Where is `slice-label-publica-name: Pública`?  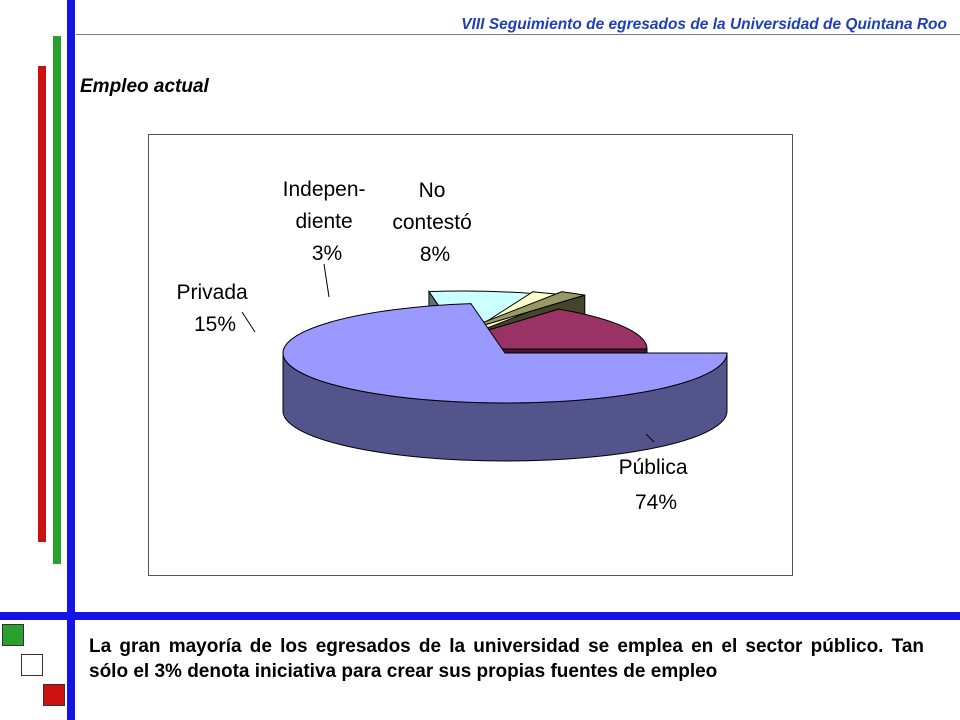 slice-label-publica-name: Pública is located at coordinates (653, 467).